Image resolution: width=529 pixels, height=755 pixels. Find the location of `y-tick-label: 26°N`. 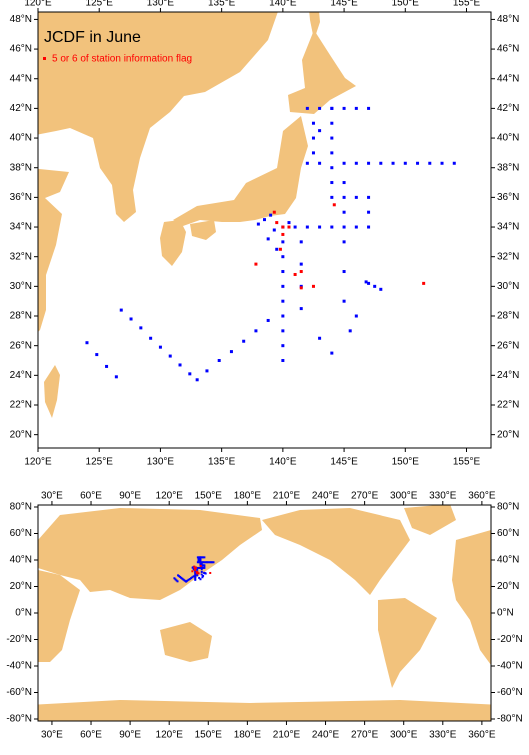

y-tick-label: 26°N is located at coordinates (508, 345).